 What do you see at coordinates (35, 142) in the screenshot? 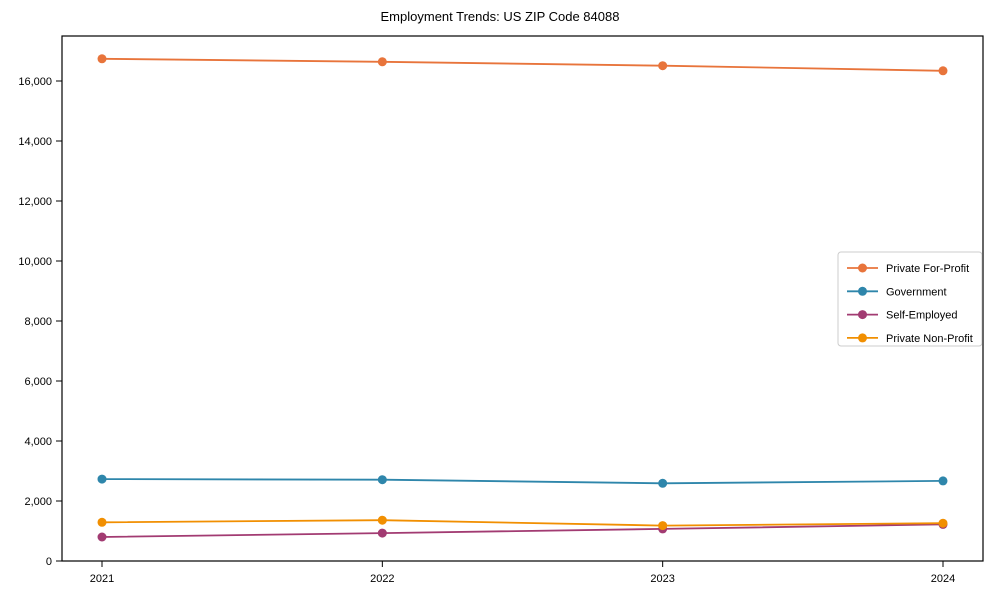
I see `y-tick-label: 14,000` at bounding box center [35, 142].